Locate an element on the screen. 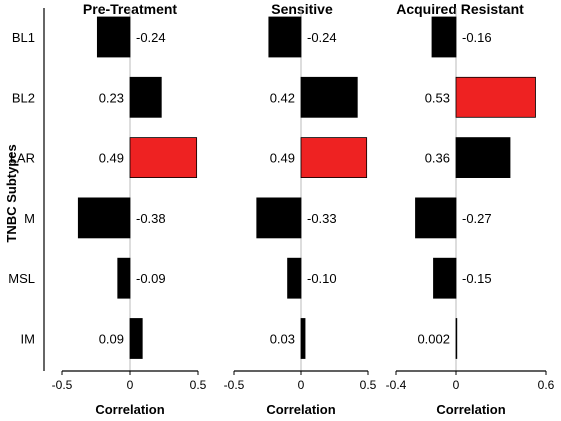  panel-1-tick-label-1: 0 is located at coordinates (130, 385).